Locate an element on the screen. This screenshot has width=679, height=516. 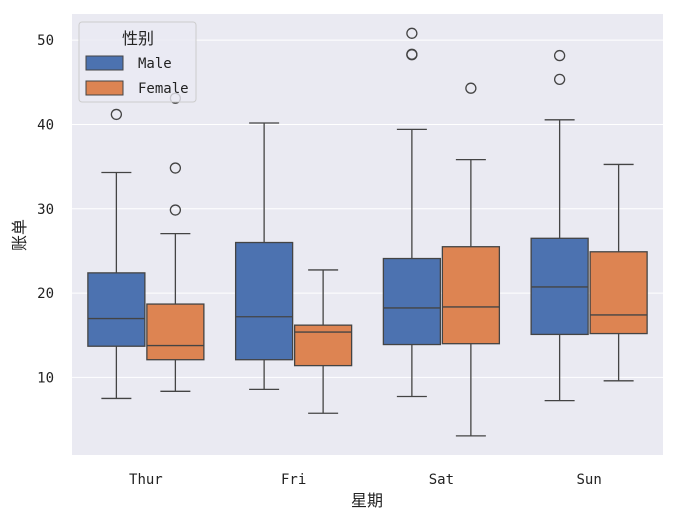
legend-label-female: Female is located at coordinates (163, 89).